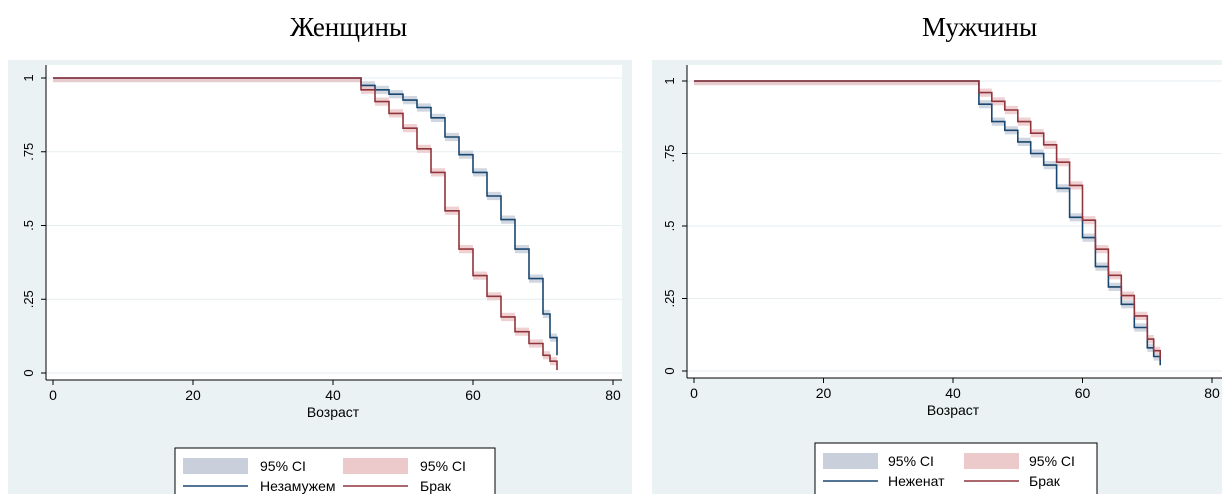 This screenshot has width=1222, height=494. What do you see at coordinates (980, 27) in the screenshot?
I see `chart-title-men: Мужчины` at bounding box center [980, 27].